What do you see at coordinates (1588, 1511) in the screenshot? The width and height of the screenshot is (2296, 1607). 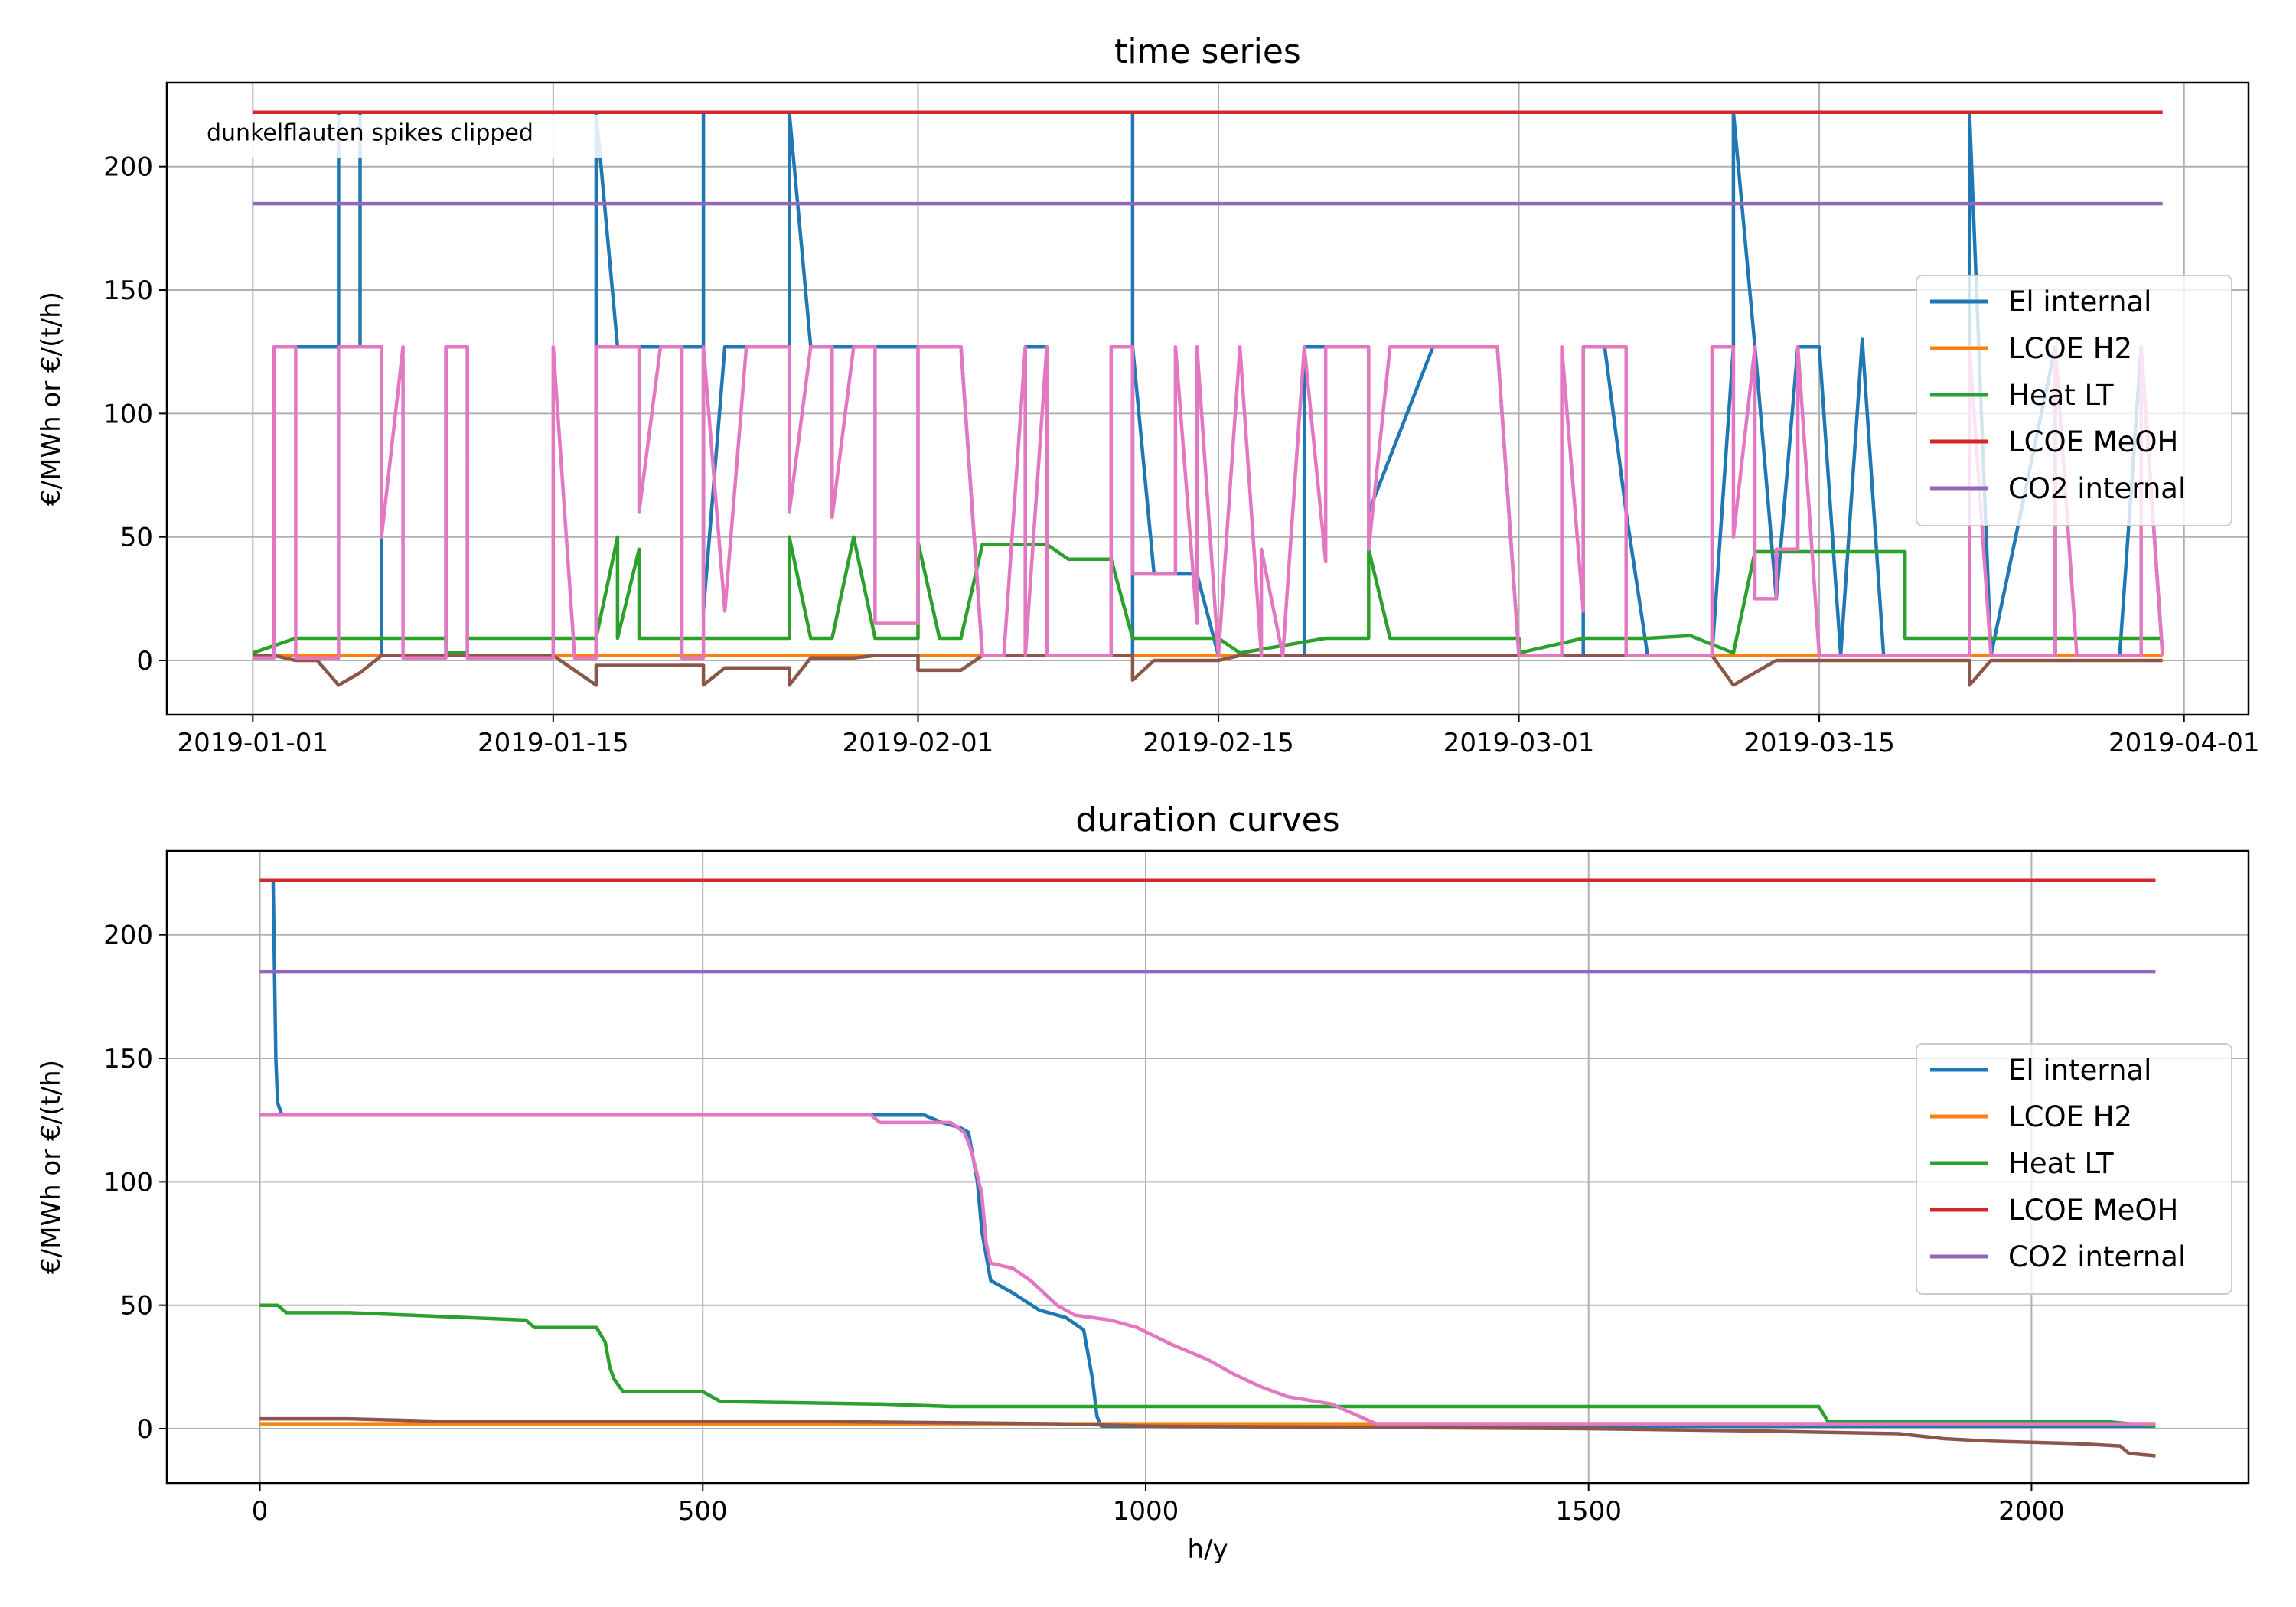 I see `x-tick-label: 1500` at bounding box center [1588, 1511].